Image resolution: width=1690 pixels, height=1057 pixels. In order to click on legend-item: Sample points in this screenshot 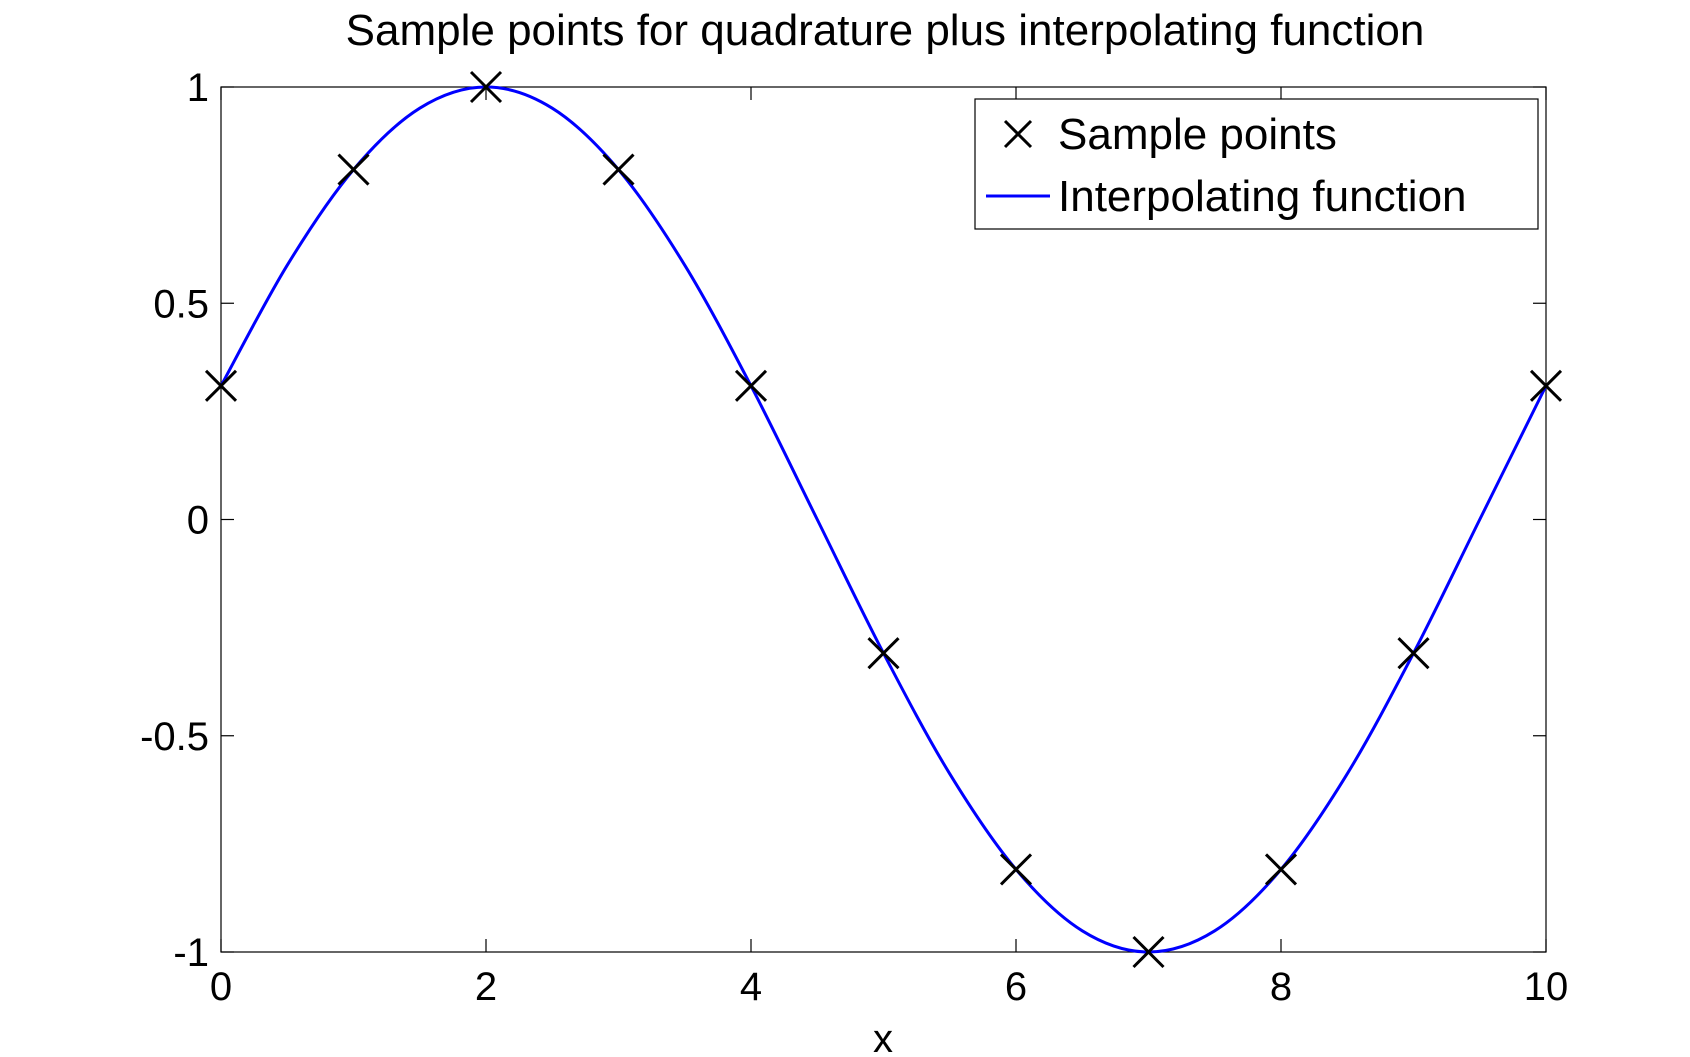, I will do `click(1170, 134)`.